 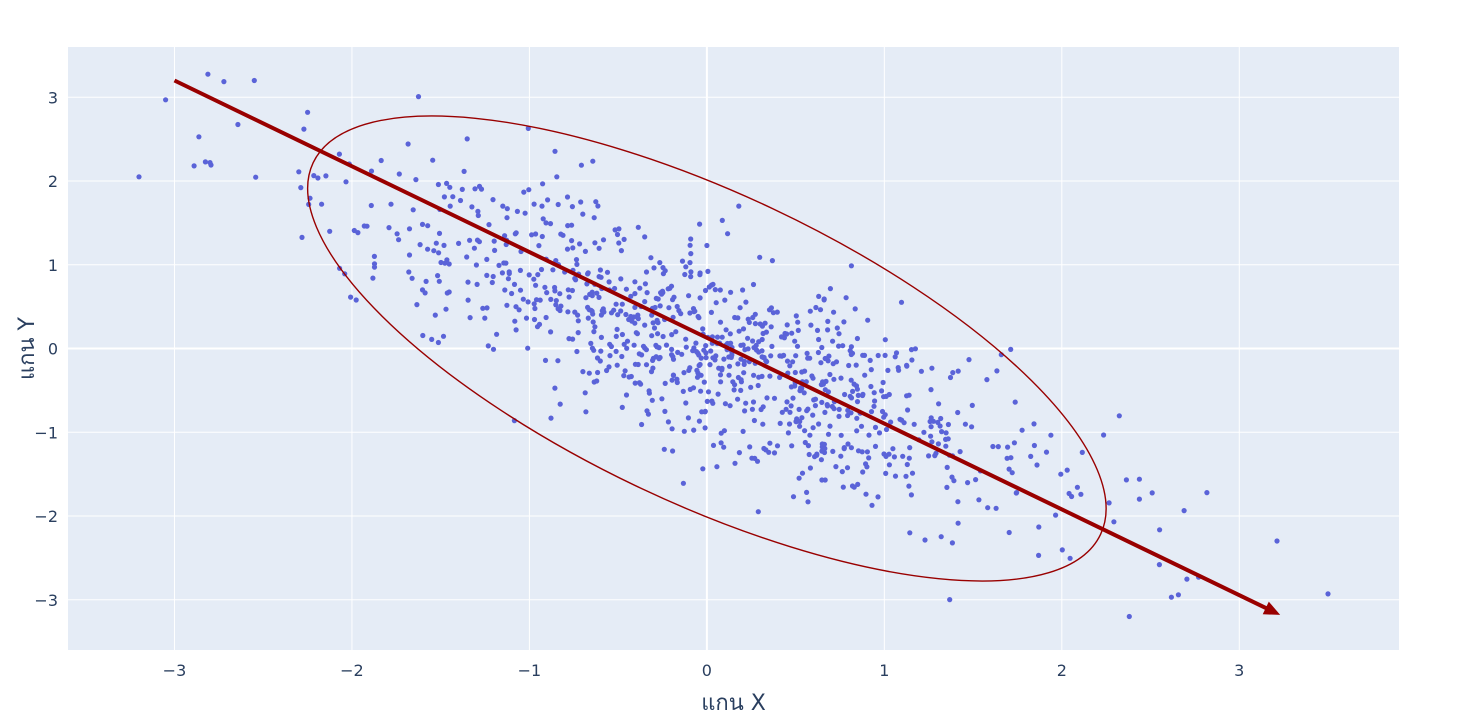 I want to click on y-axis-title: แกน Y, so click(x=27, y=348).